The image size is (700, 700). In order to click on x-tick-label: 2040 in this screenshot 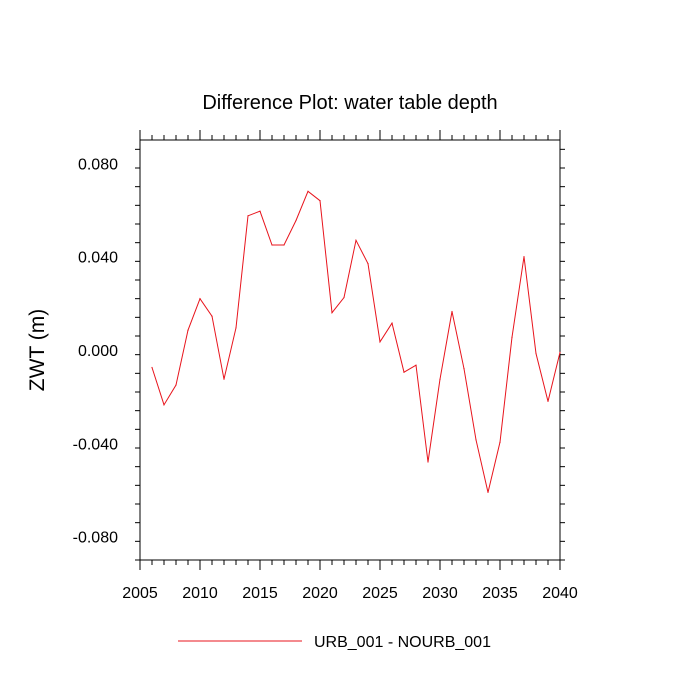, I will do `click(560, 593)`.